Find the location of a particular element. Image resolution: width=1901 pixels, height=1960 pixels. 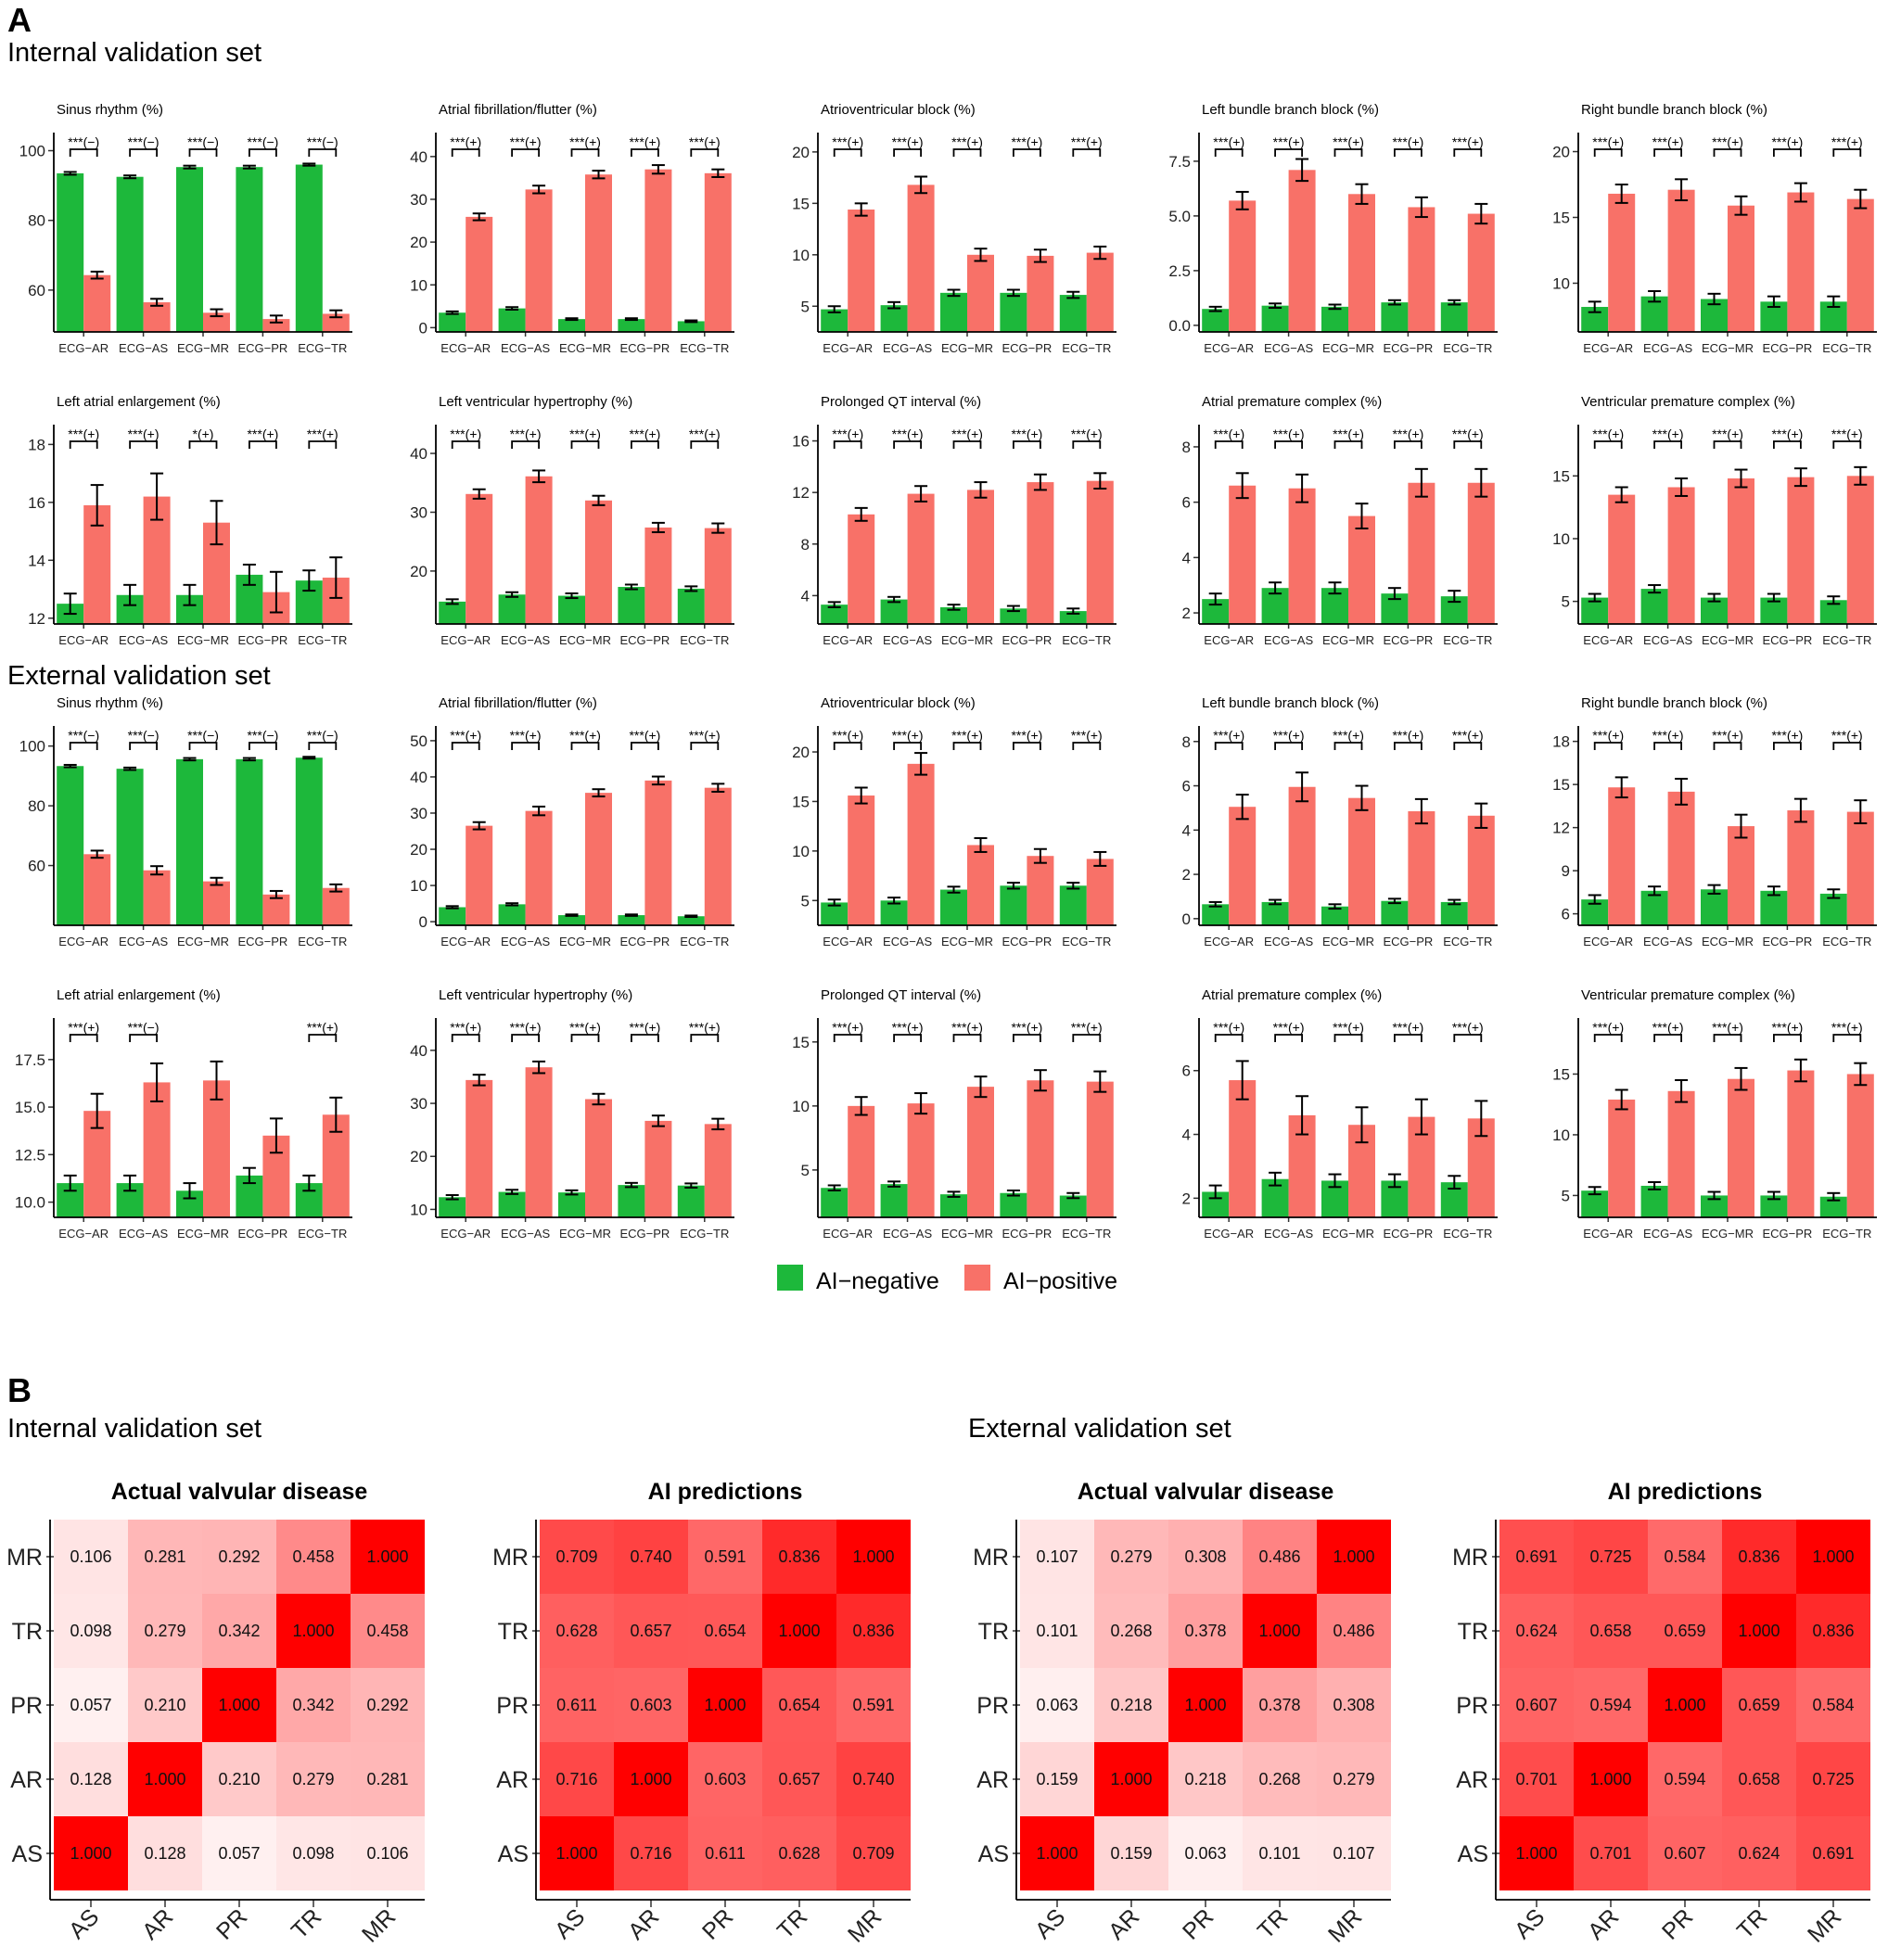

heatmap-cell-value: 0.378 is located at coordinates (1205, 1631).